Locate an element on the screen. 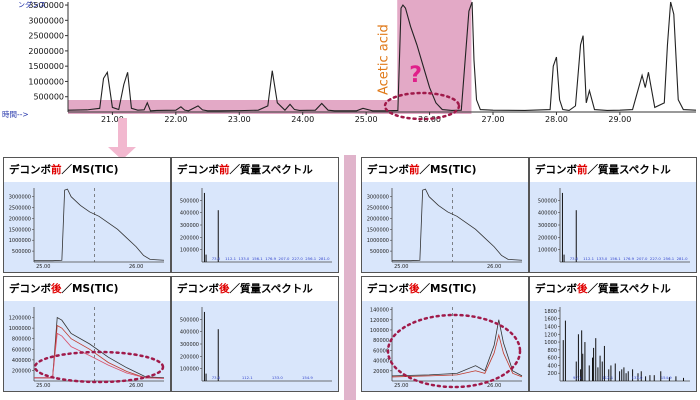 The image size is (700, 400). tic-x-tick-label: 23.00 is located at coordinates (239, 119).